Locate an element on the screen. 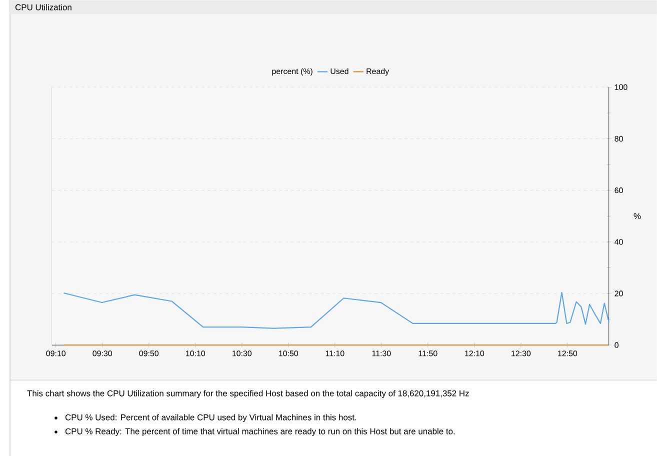 The height and width of the screenshot is (456, 657). chart-title: CPU Utilization is located at coordinates (43, 7).